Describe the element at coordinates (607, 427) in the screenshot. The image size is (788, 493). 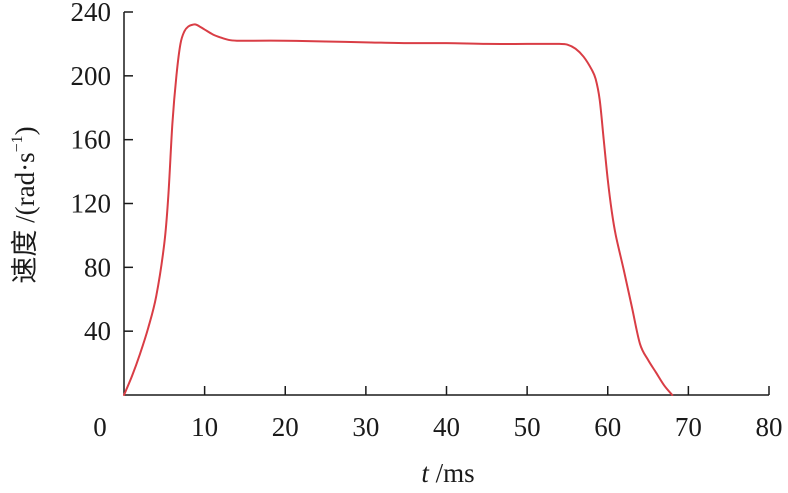
I see `x-tick-label: 60` at that location.